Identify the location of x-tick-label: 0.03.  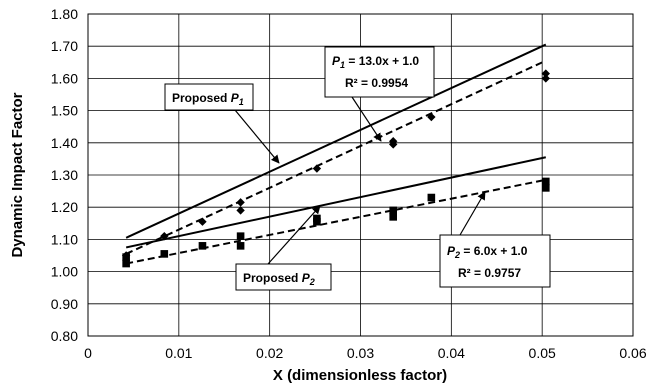
(360, 353).